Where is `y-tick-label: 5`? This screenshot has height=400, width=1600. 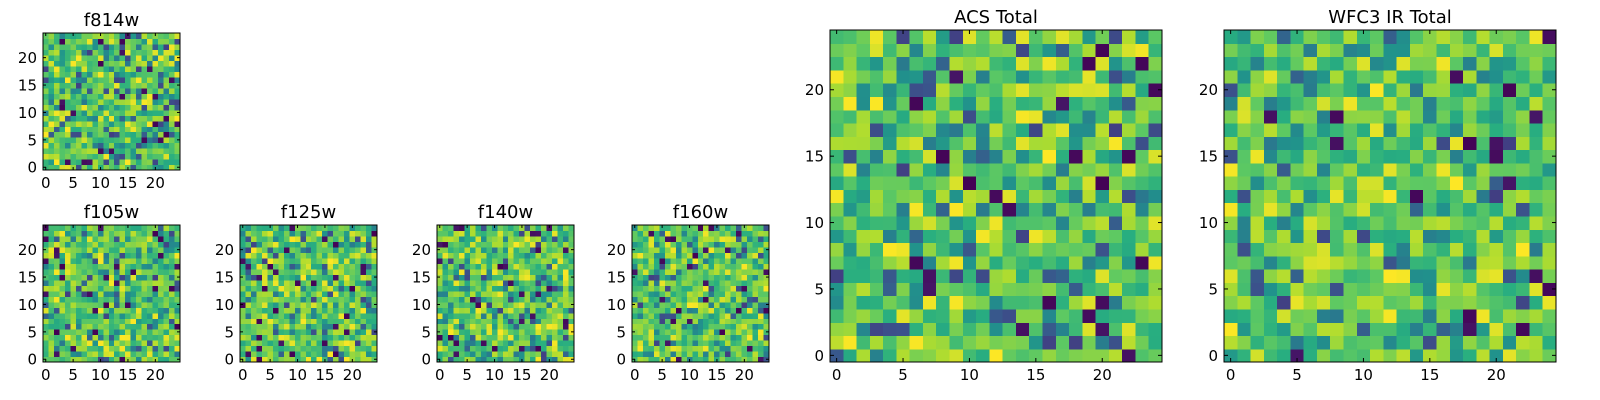
y-tick-label: 5 is located at coordinates (621, 332).